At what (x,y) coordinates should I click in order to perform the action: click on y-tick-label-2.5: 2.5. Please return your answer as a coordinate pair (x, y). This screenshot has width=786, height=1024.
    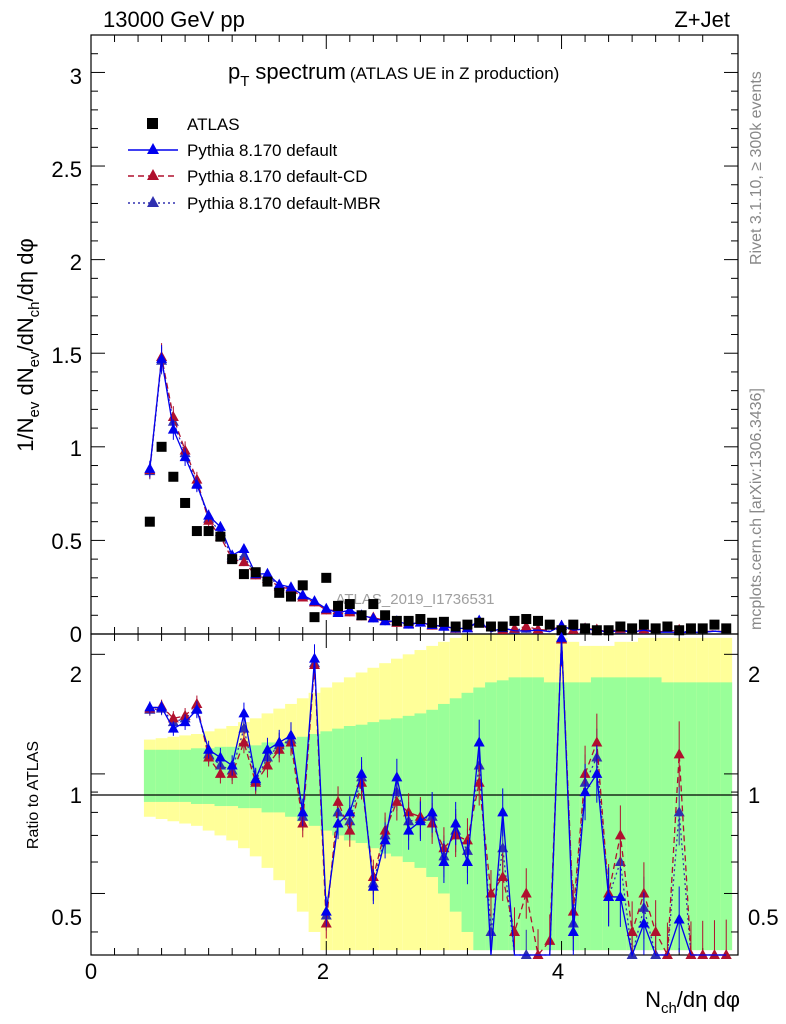
    Looking at the image, I should click on (66, 169).